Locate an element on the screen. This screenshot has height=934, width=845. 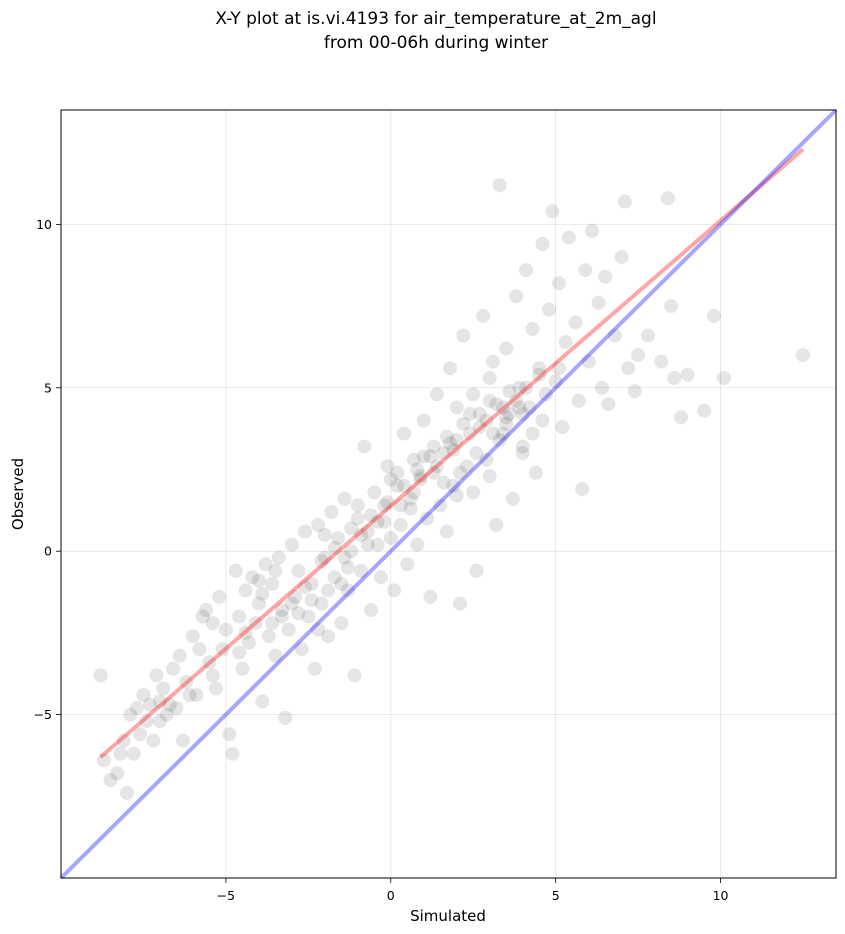
y-tick-label: 0 is located at coordinates (48, 551).